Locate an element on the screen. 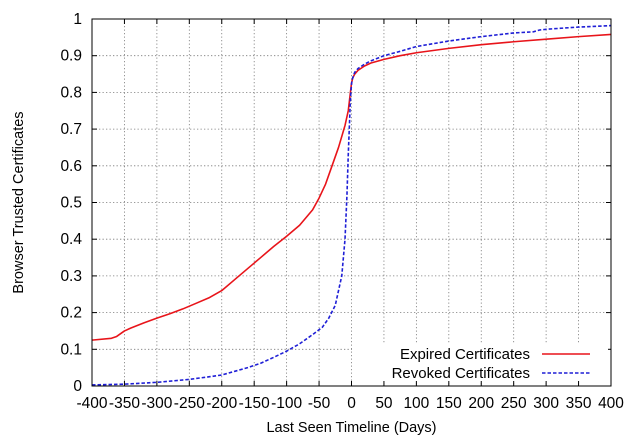 Image resolution: width=629 pixels, height=438 pixels. x-tick-label: -400 is located at coordinates (91, 403).